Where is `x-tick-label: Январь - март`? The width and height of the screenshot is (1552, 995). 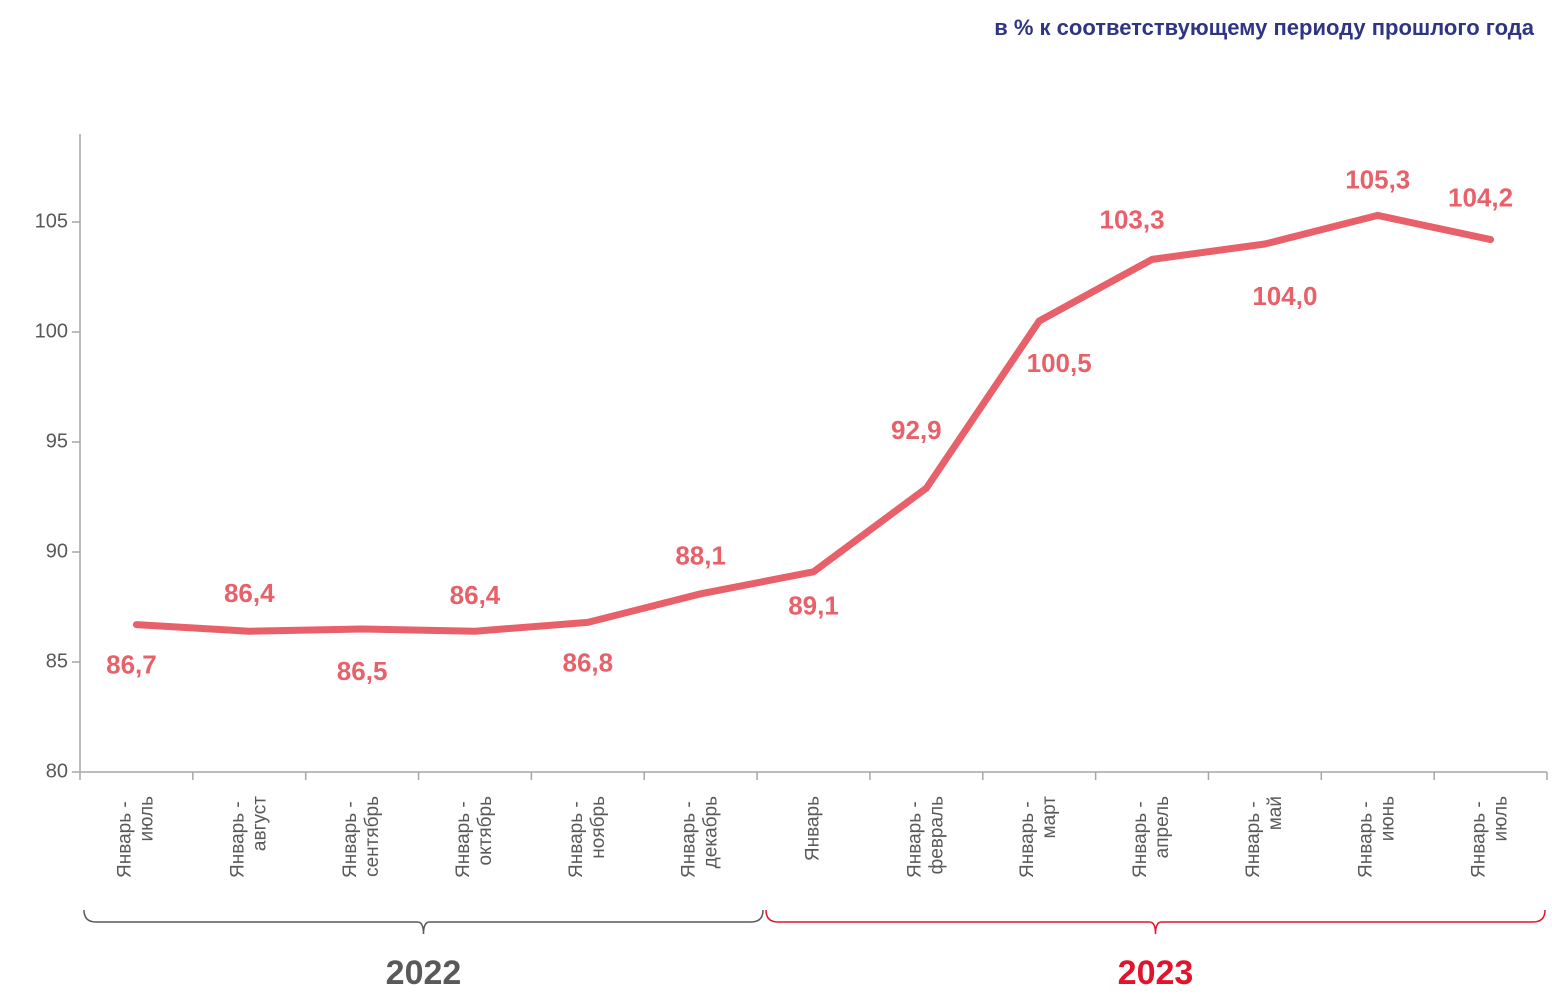 x-tick-label: Январь - март is located at coordinates (1038, 837).